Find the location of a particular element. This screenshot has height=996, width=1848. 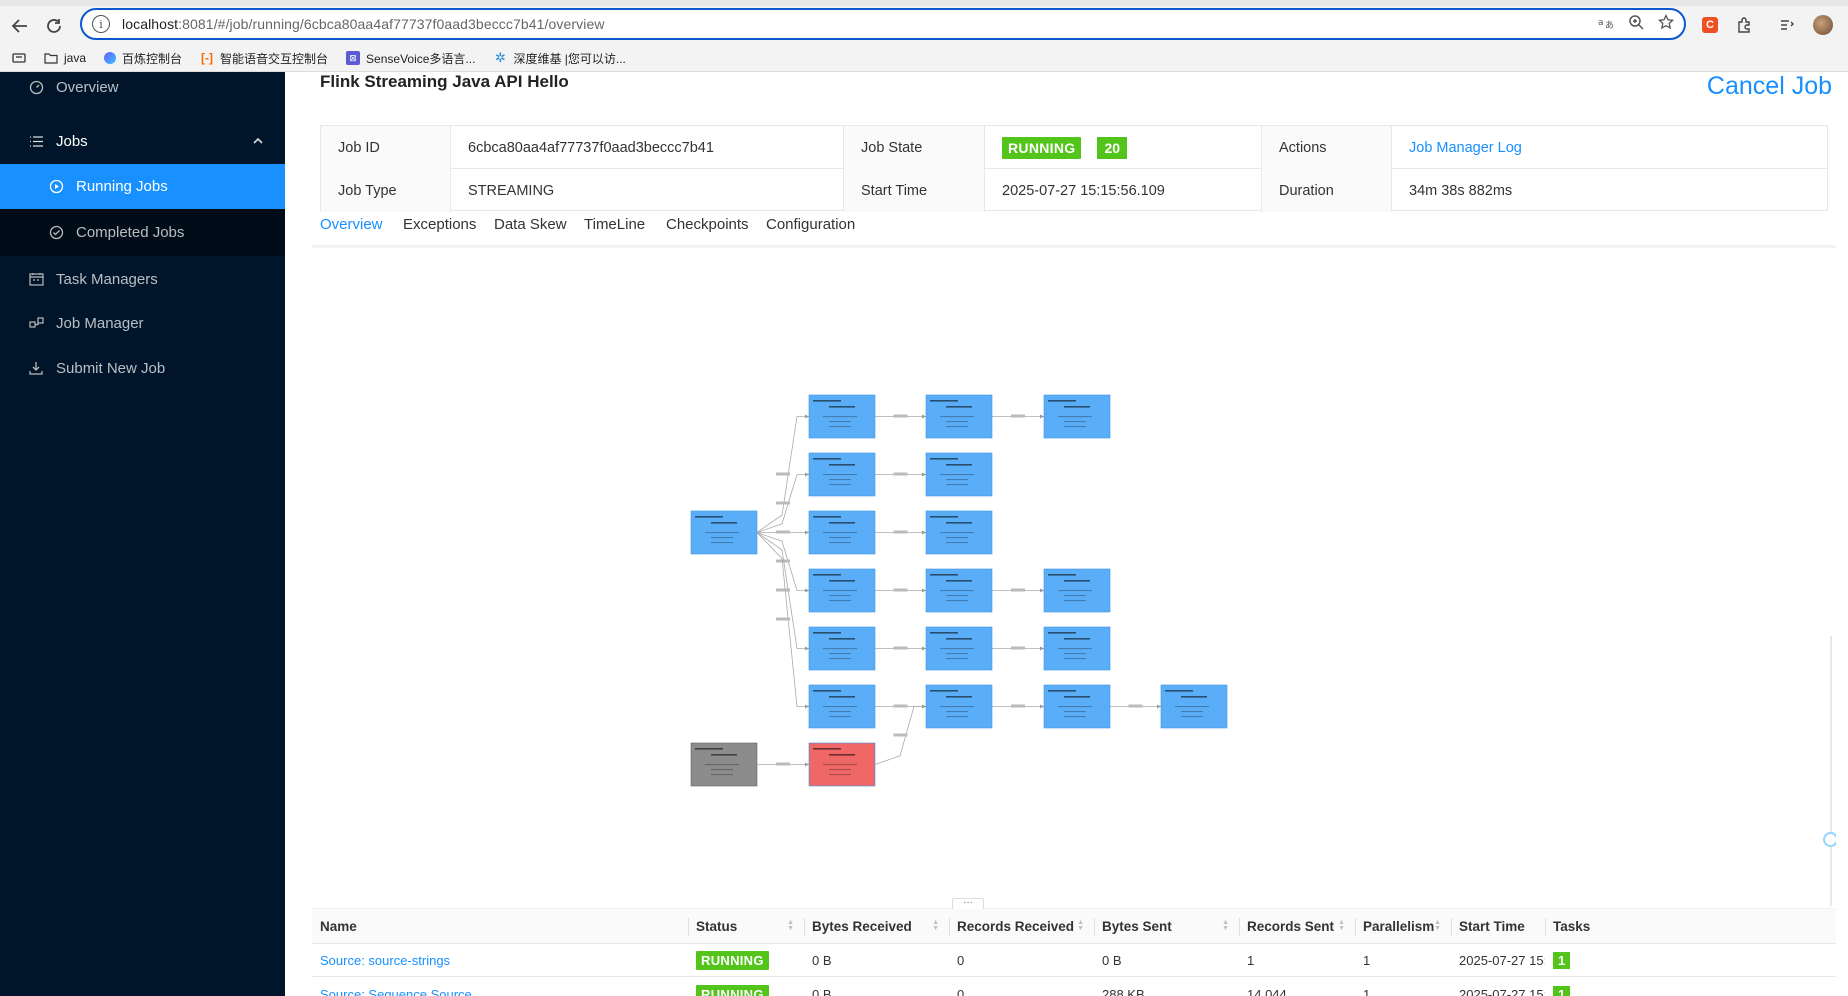

tab-configuration: Configuration is located at coordinates (811, 224).